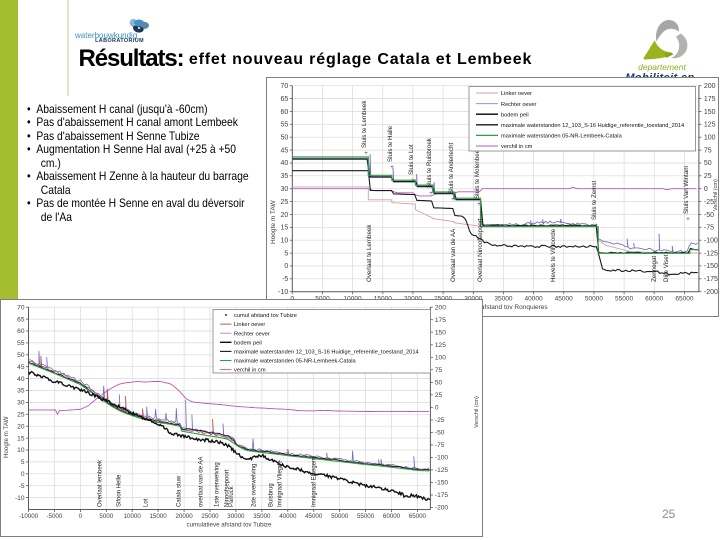 Image resolution: width=720 pixels, height=540 pixels. What do you see at coordinates (411, 159) in the screenshot?
I see `svg-text: Sluis te Lot` at bounding box center [411, 159].